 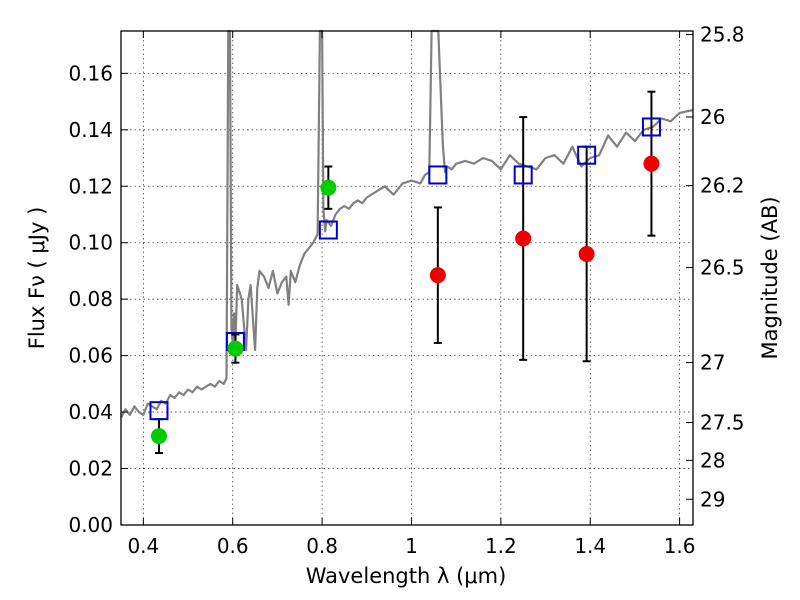 I want to click on y2-tick-label: 26, so click(x=712, y=117).